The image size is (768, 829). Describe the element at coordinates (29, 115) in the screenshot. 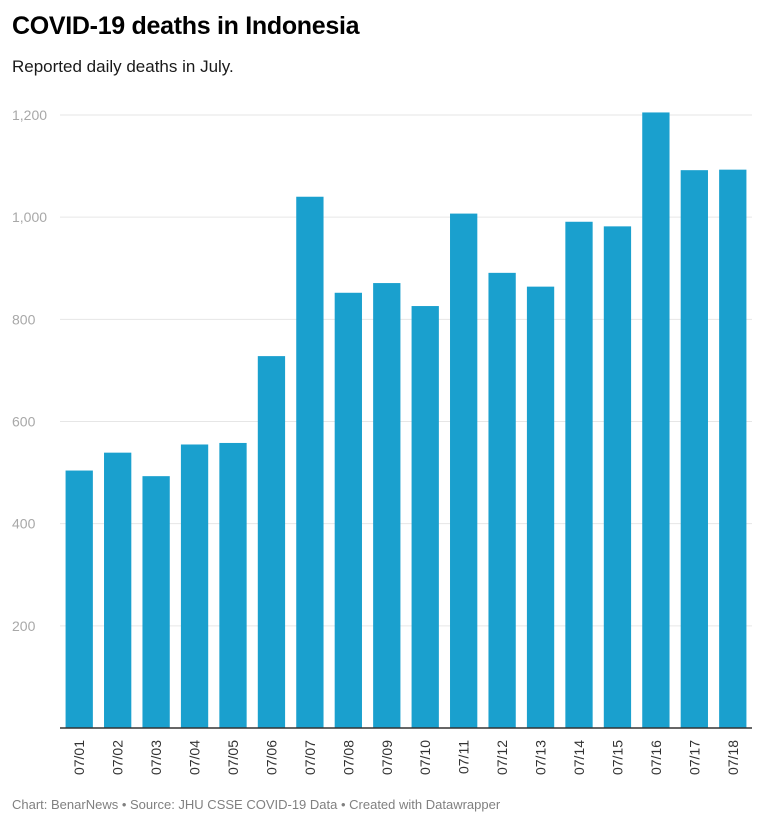

I see `y-tick-label: 1,200` at that location.